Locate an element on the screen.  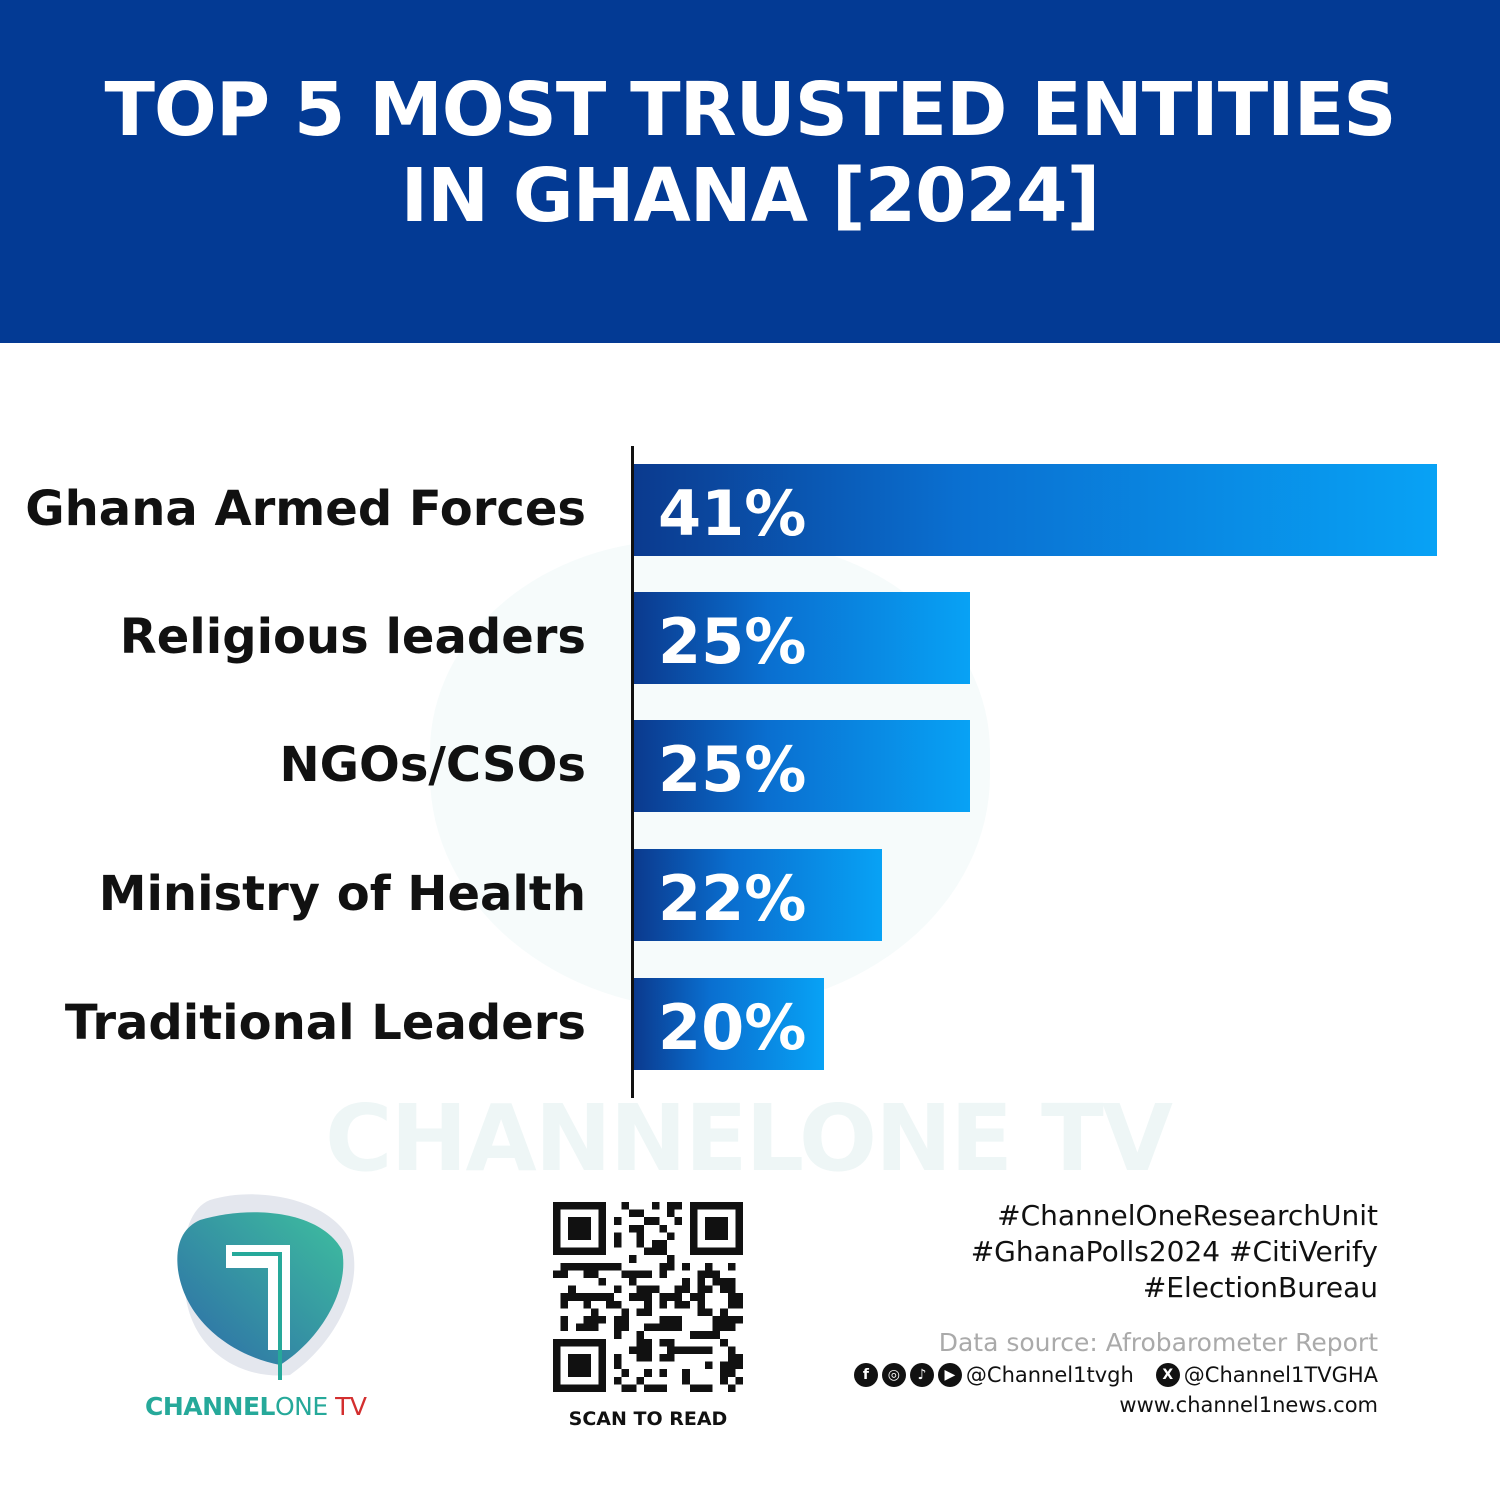
y-axis-line is located at coordinates (632, 772).